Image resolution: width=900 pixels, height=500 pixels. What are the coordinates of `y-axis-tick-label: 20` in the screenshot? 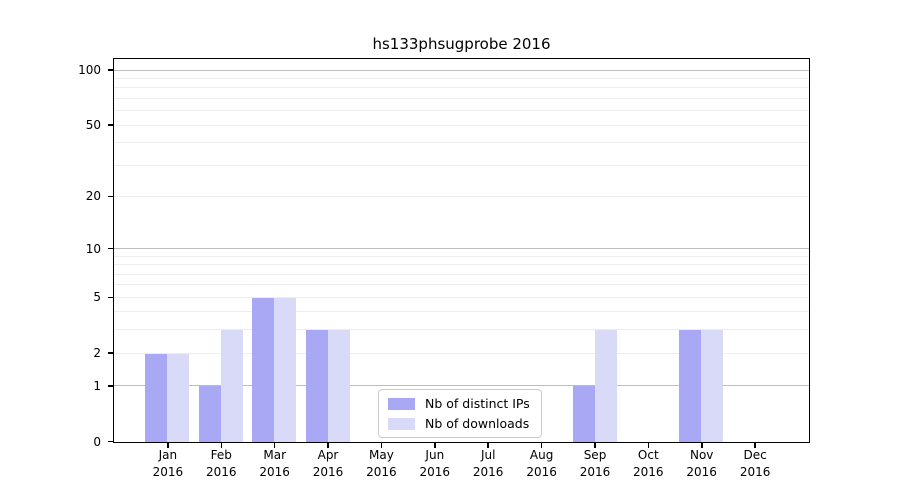 It's located at (93, 196).